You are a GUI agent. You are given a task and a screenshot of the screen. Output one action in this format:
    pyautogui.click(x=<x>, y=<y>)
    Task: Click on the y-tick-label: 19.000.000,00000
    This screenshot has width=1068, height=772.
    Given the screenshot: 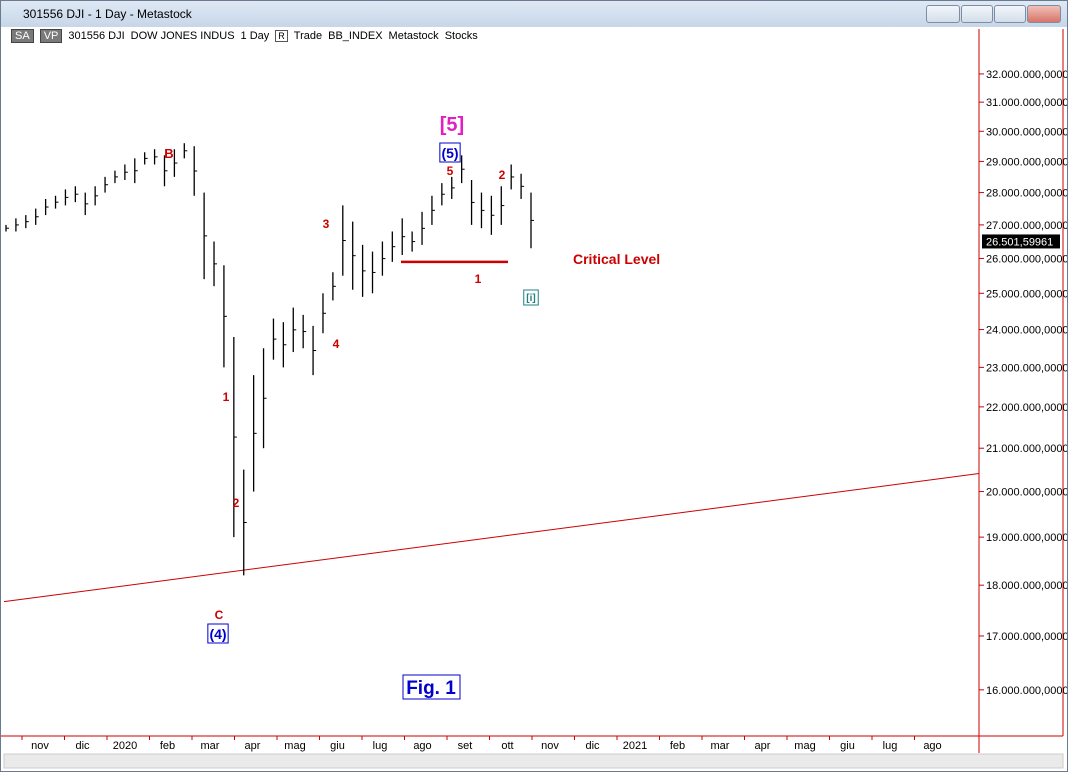 What is the action you would take?
    pyautogui.click(x=1026, y=538)
    